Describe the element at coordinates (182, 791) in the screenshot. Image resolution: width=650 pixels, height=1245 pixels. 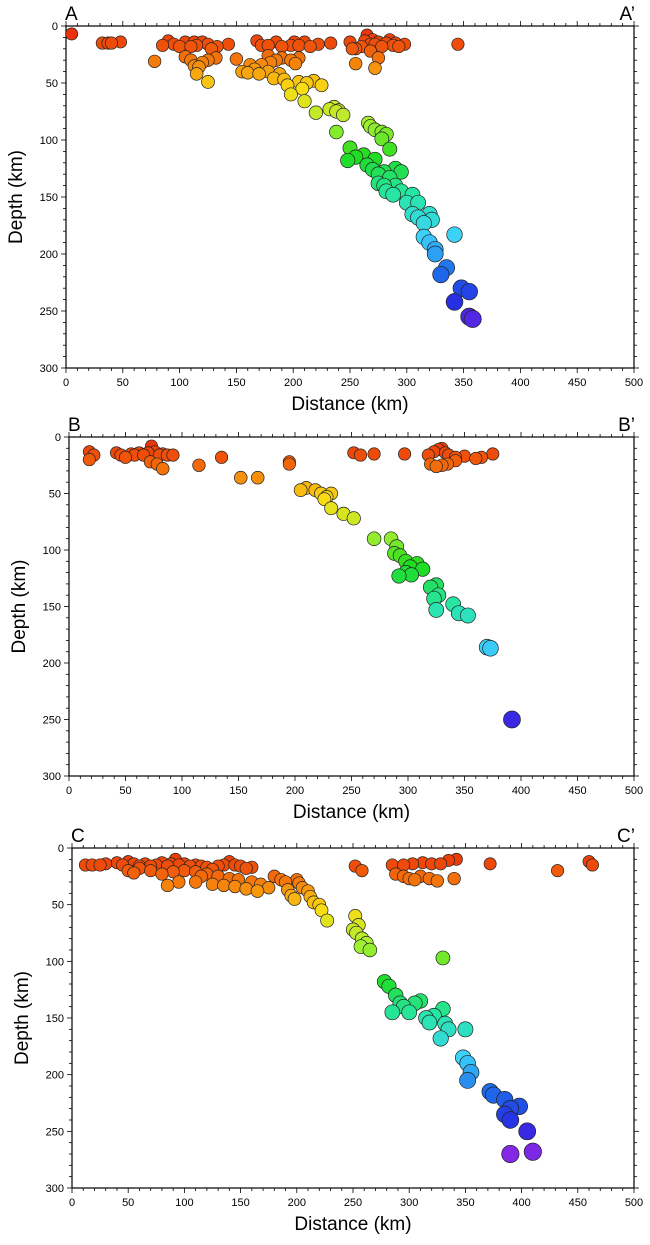
I see `x-tick-label: 100` at that location.